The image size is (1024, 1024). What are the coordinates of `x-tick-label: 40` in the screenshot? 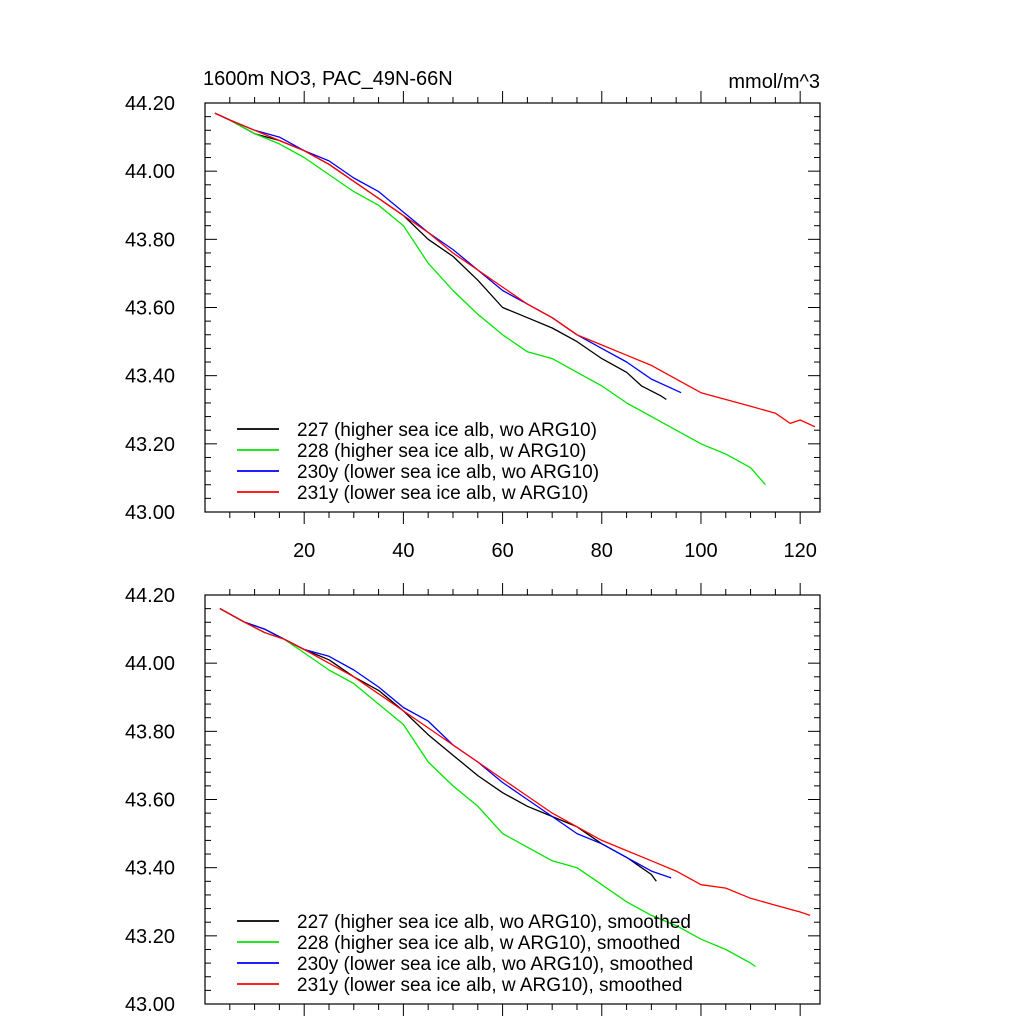 It's located at (403, 551).